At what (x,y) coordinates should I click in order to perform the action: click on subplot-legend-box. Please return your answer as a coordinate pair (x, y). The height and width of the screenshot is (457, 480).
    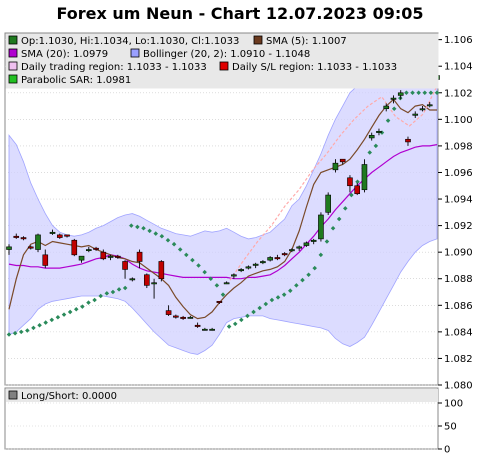
    Looking at the image, I should click on (222, 395).